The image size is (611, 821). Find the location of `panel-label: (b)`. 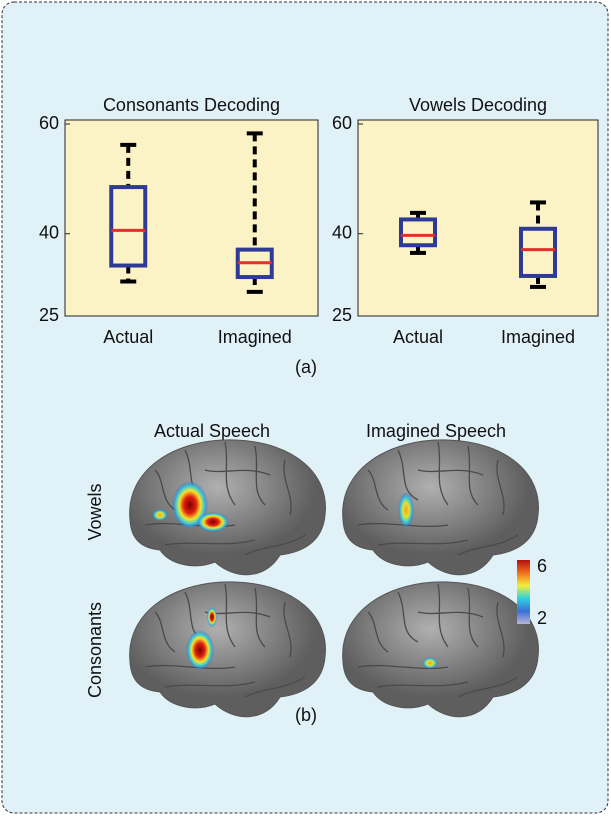

panel-label: (b) is located at coordinates (306, 715).